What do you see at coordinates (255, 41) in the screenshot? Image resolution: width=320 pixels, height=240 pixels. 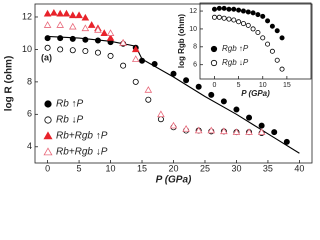 I see `plot-area` at bounding box center [255, 41].